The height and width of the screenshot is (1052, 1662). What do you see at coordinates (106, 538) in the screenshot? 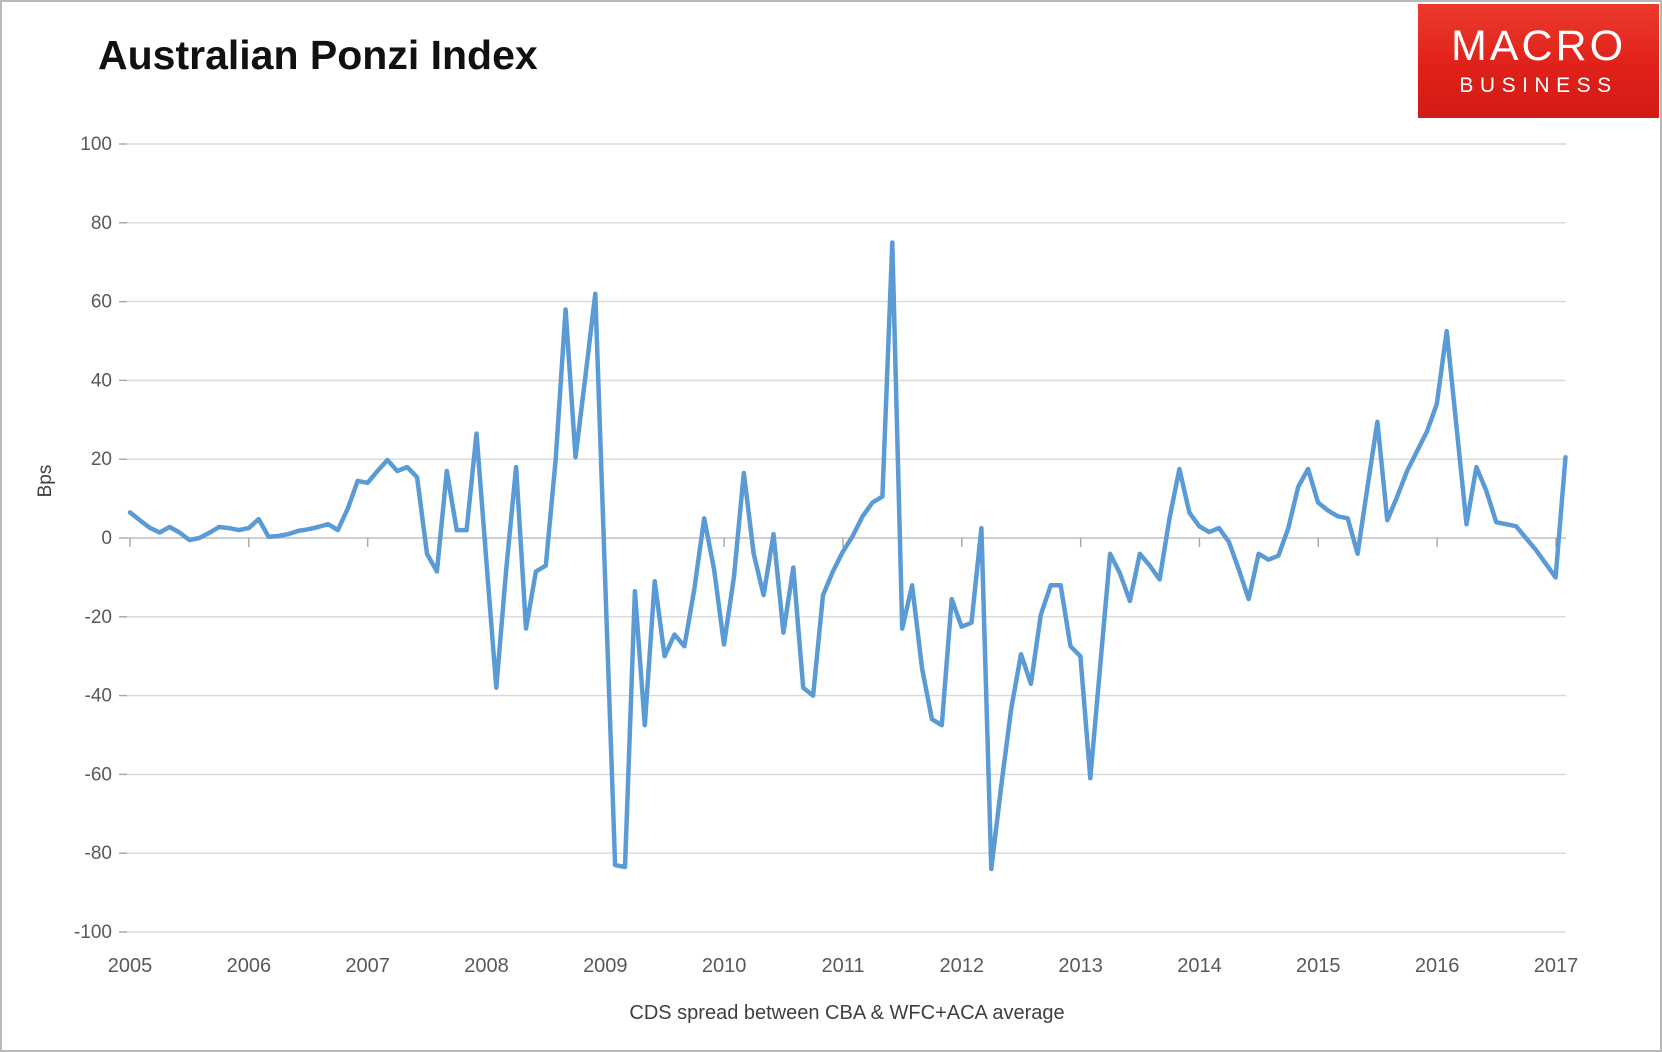
I see `y-tick-label: 0` at bounding box center [106, 538].